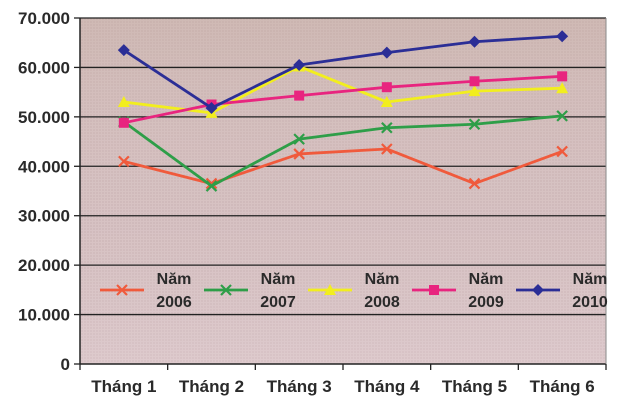 The image size is (620, 410). I want to click on legend-label-line2: 2008, so click(382, 302).